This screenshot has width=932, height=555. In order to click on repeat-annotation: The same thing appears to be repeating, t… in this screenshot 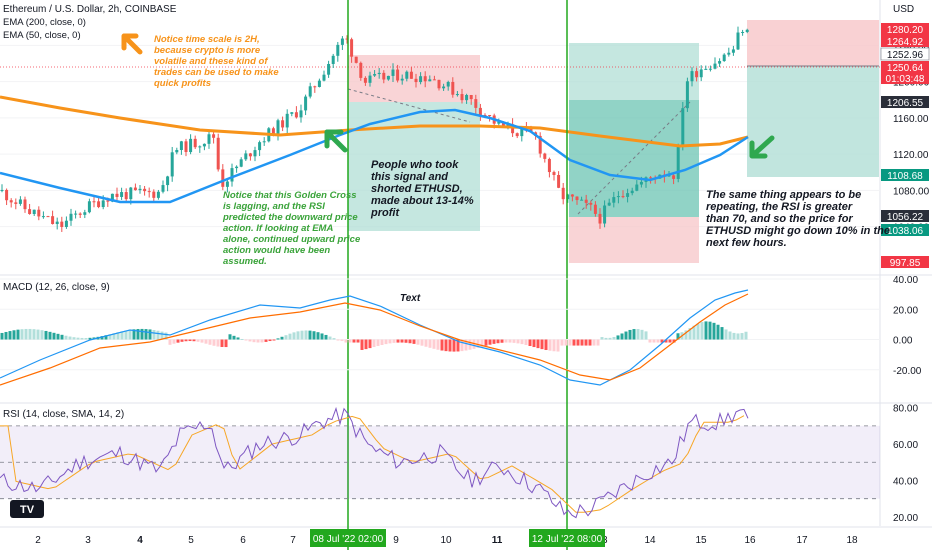, I will do `click(798, 219)`.